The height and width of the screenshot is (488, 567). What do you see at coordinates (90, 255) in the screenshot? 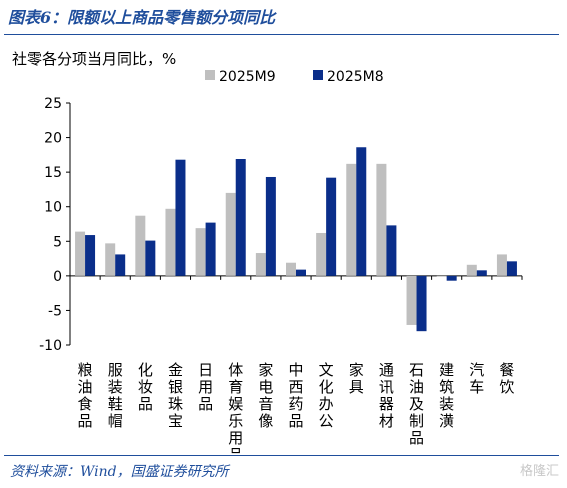
I see `bar-2025M8-粮油食品` at bounding box center [90, 255].